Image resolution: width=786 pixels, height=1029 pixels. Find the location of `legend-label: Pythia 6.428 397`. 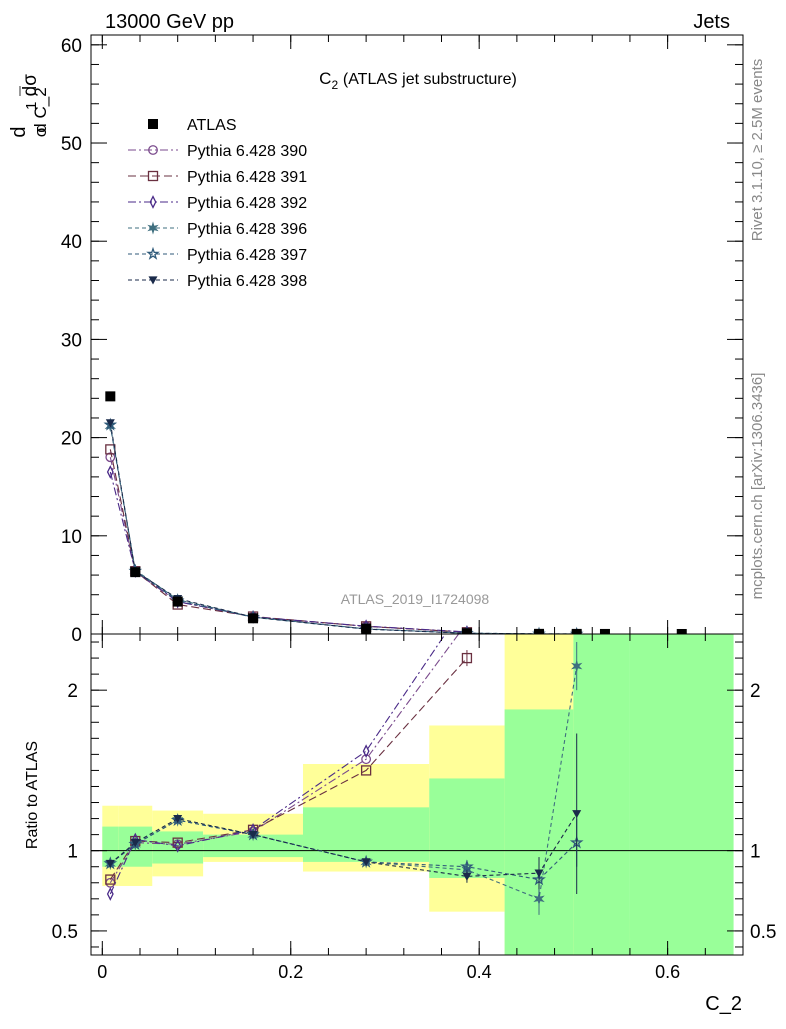

legend-label: Pythia 6.428 397 is located at coordinates (247, 255).